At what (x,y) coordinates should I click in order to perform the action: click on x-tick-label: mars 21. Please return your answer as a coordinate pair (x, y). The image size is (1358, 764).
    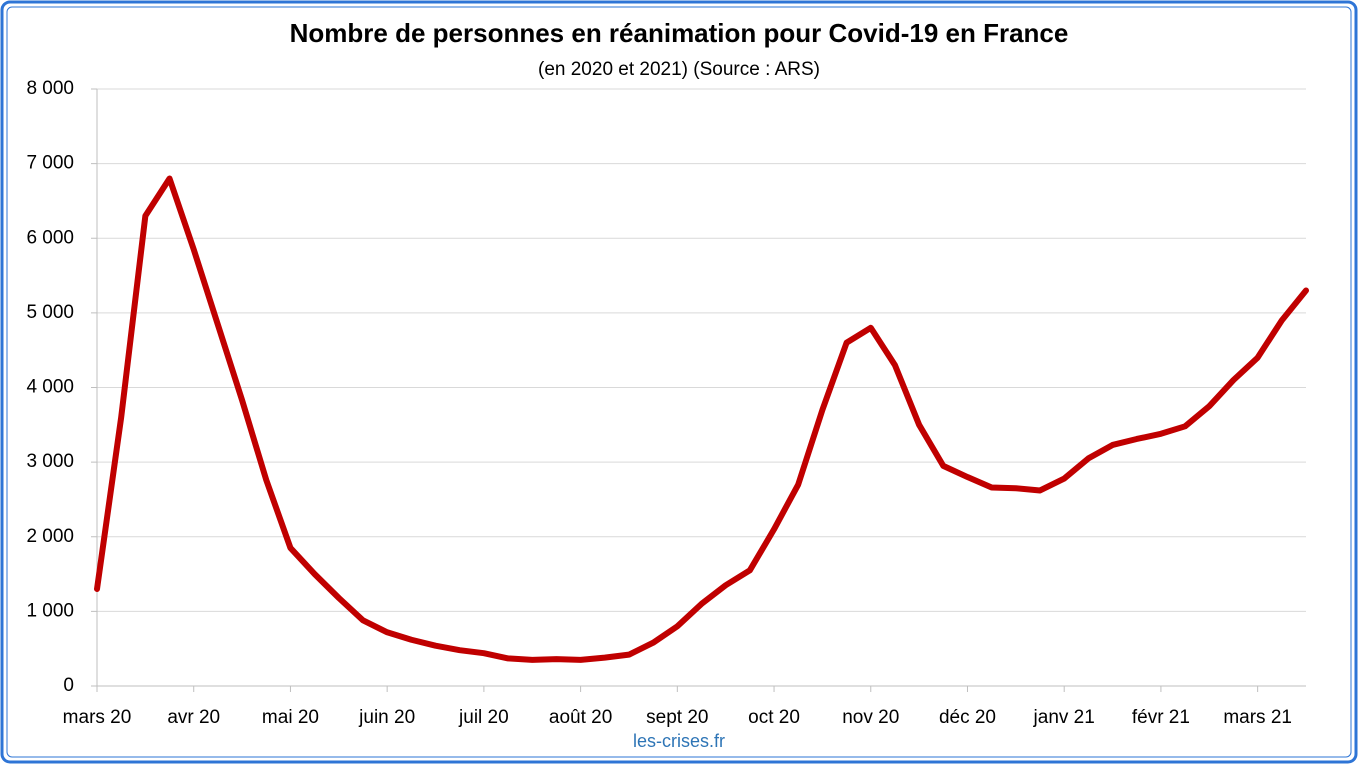
    Looking at the image, I should click on (1257, 717).